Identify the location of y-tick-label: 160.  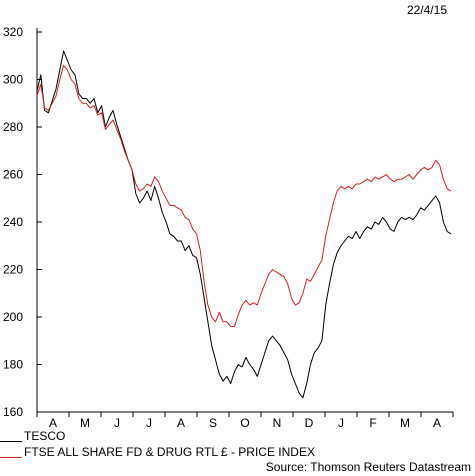
(13, 412).